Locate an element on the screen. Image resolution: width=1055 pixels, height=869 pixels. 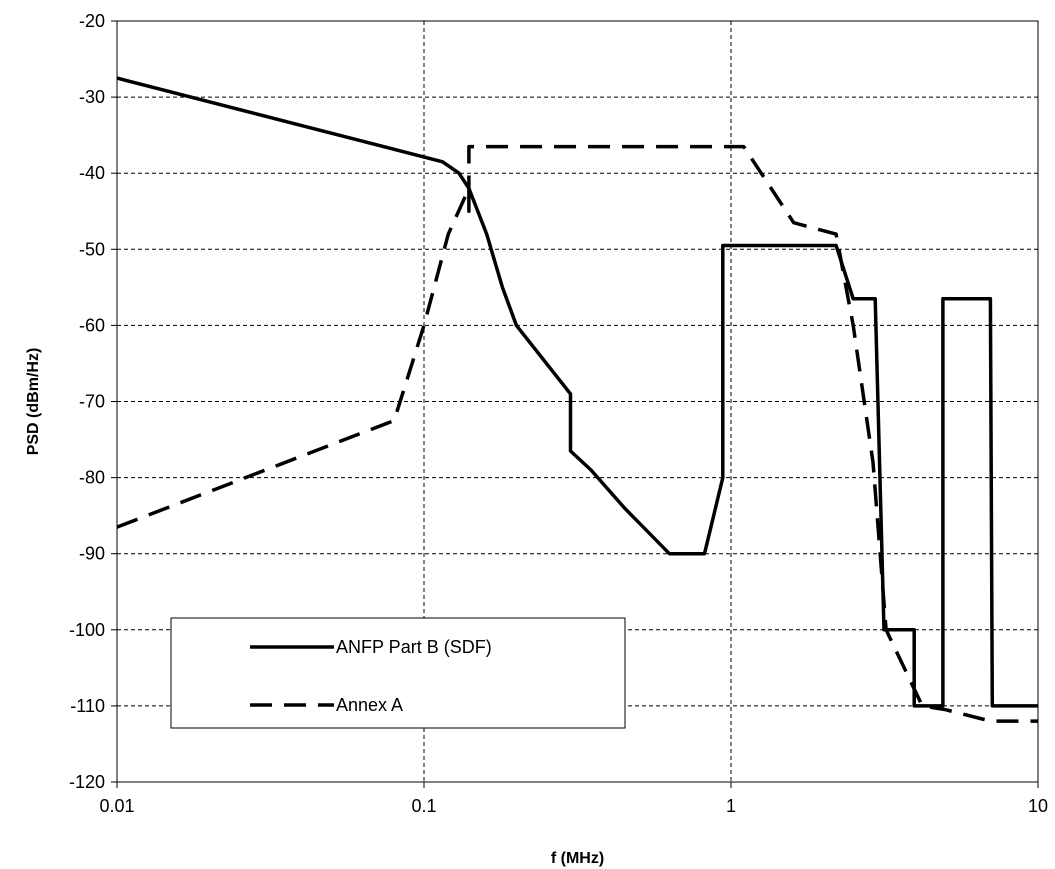
y-tick-label: -90 is located at coordinates (92, 554).